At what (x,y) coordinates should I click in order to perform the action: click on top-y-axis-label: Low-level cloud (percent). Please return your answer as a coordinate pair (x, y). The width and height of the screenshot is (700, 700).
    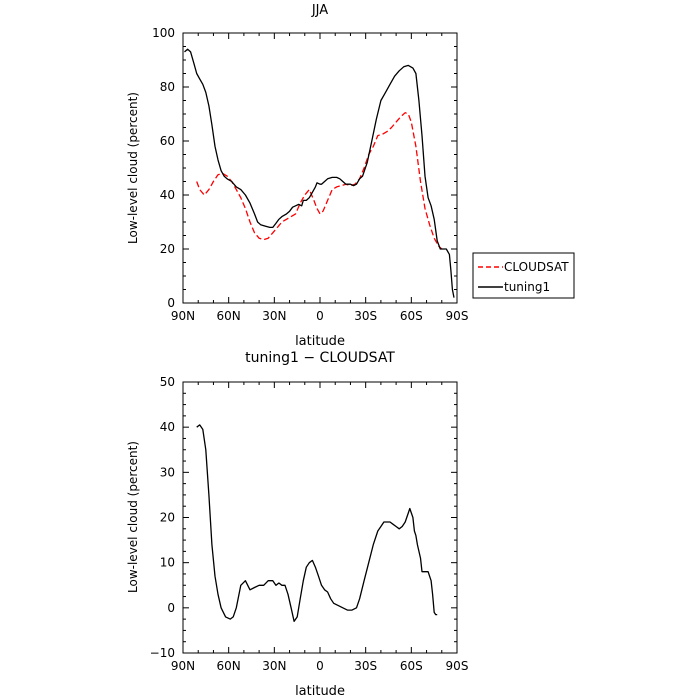
    Looking at the image, I should click on (133, 168).